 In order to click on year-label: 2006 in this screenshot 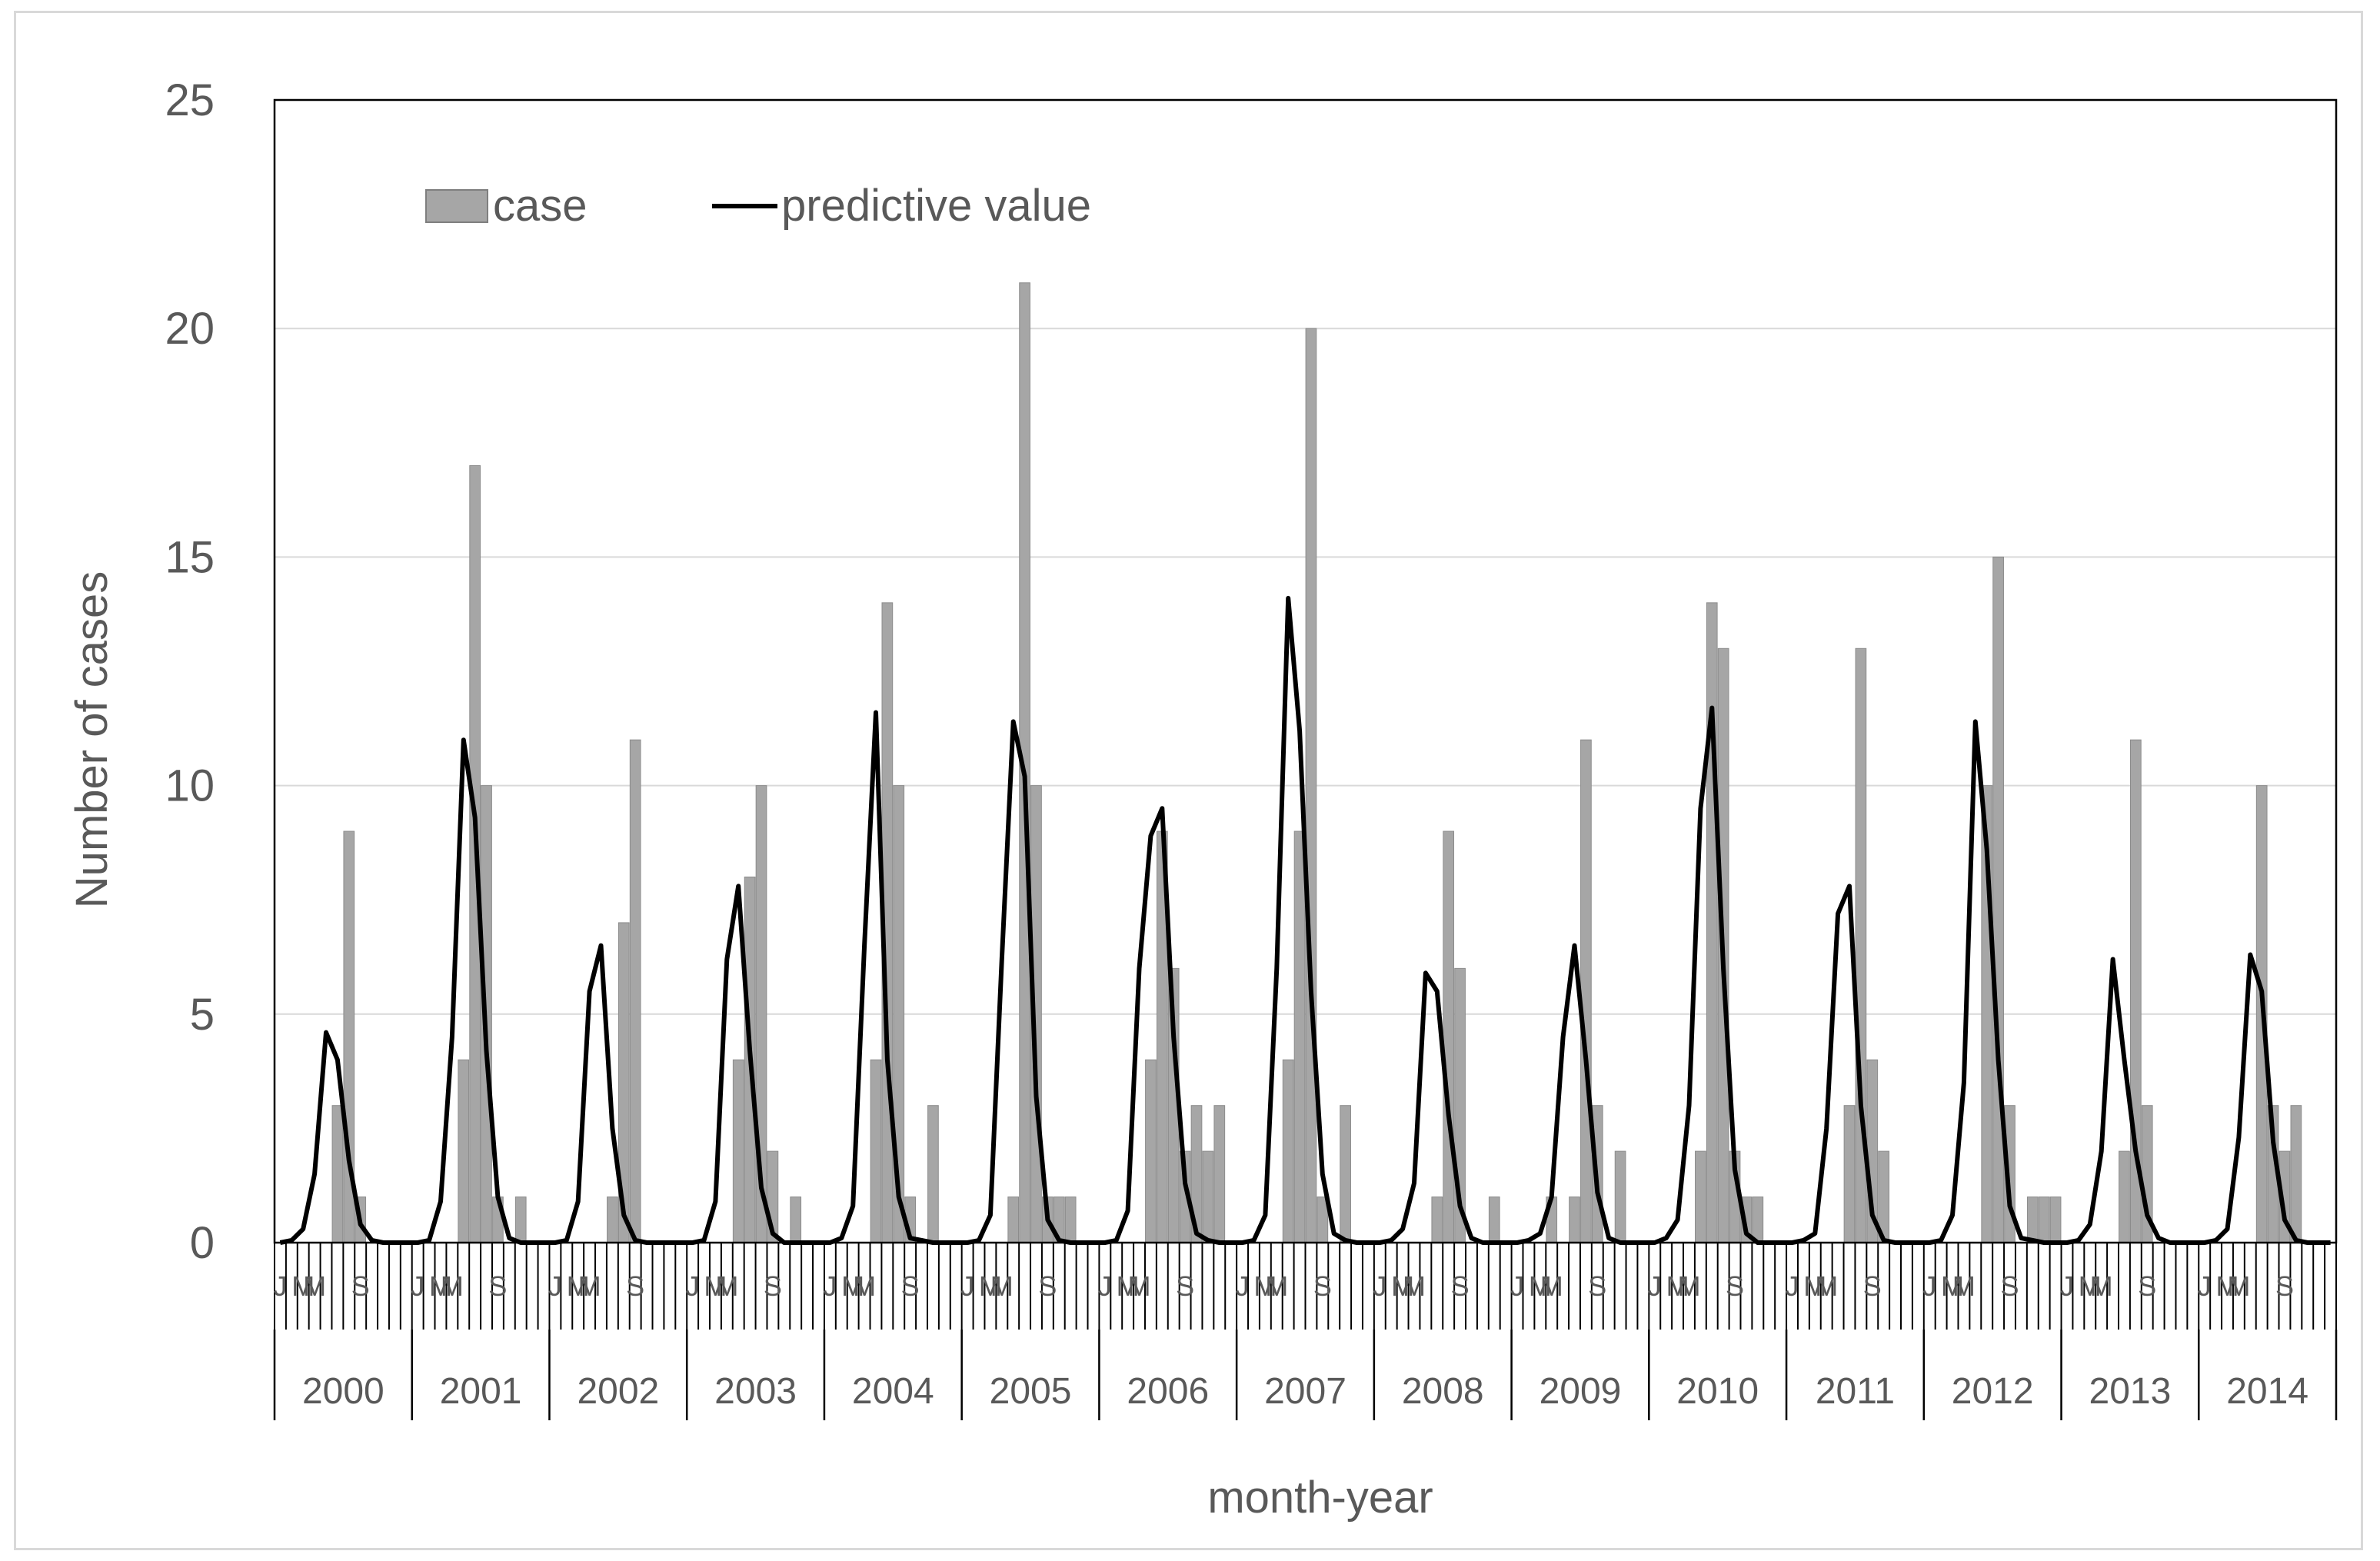, I will do `click(1168, 1391)`.